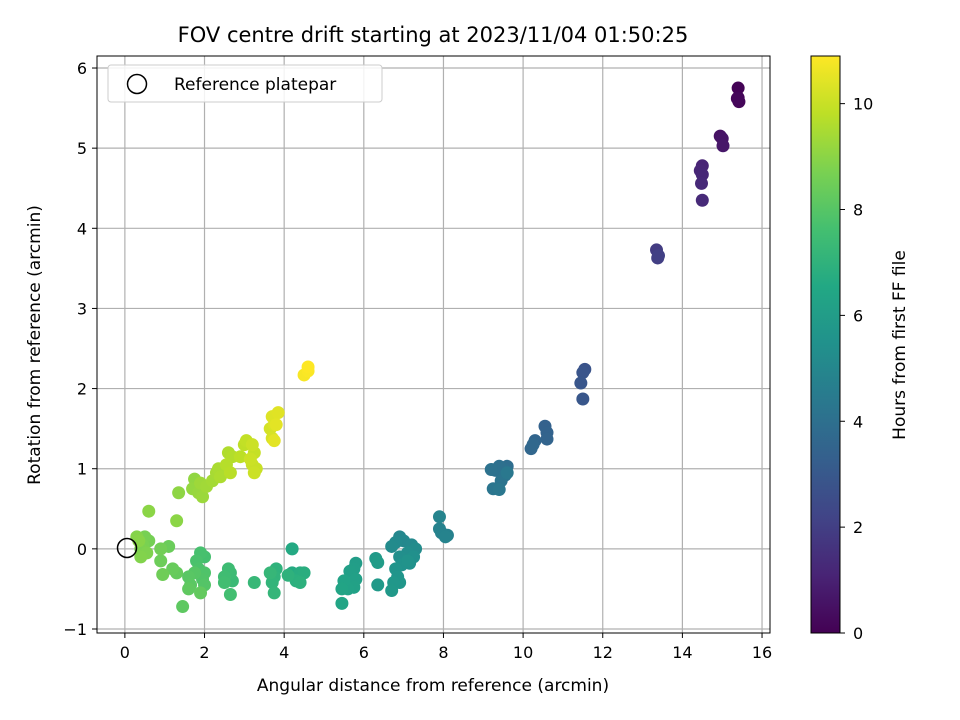 This screenshot has height=720, width=960. I want to click on x-tick-label: 10, so click(523, 652).